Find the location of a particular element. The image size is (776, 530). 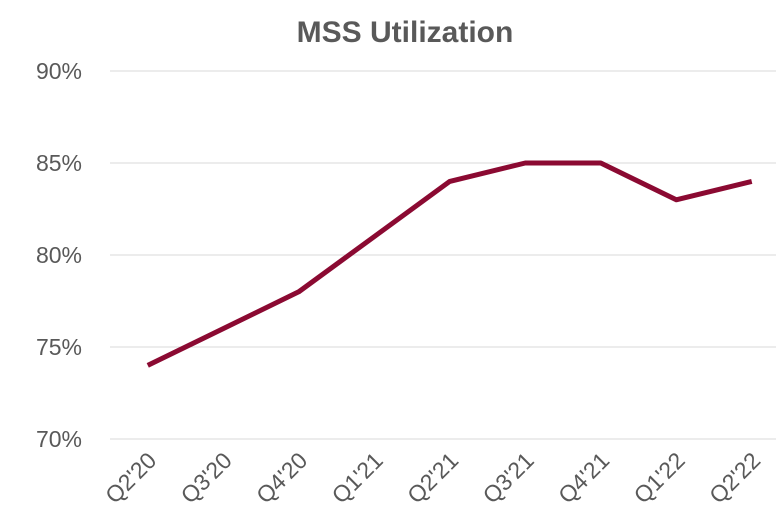

x-tick-label: Q2'20 is located at coordinates (130, 477).